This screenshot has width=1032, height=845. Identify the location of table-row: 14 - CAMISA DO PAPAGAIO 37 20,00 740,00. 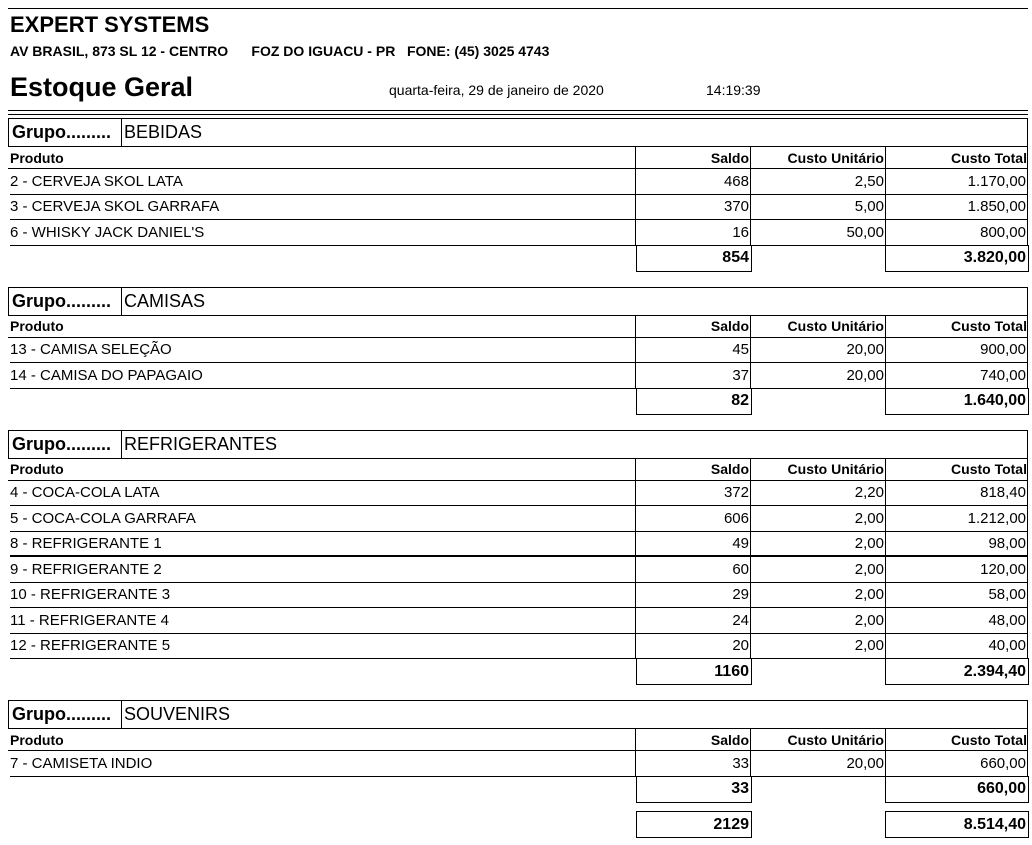
(519, 376).